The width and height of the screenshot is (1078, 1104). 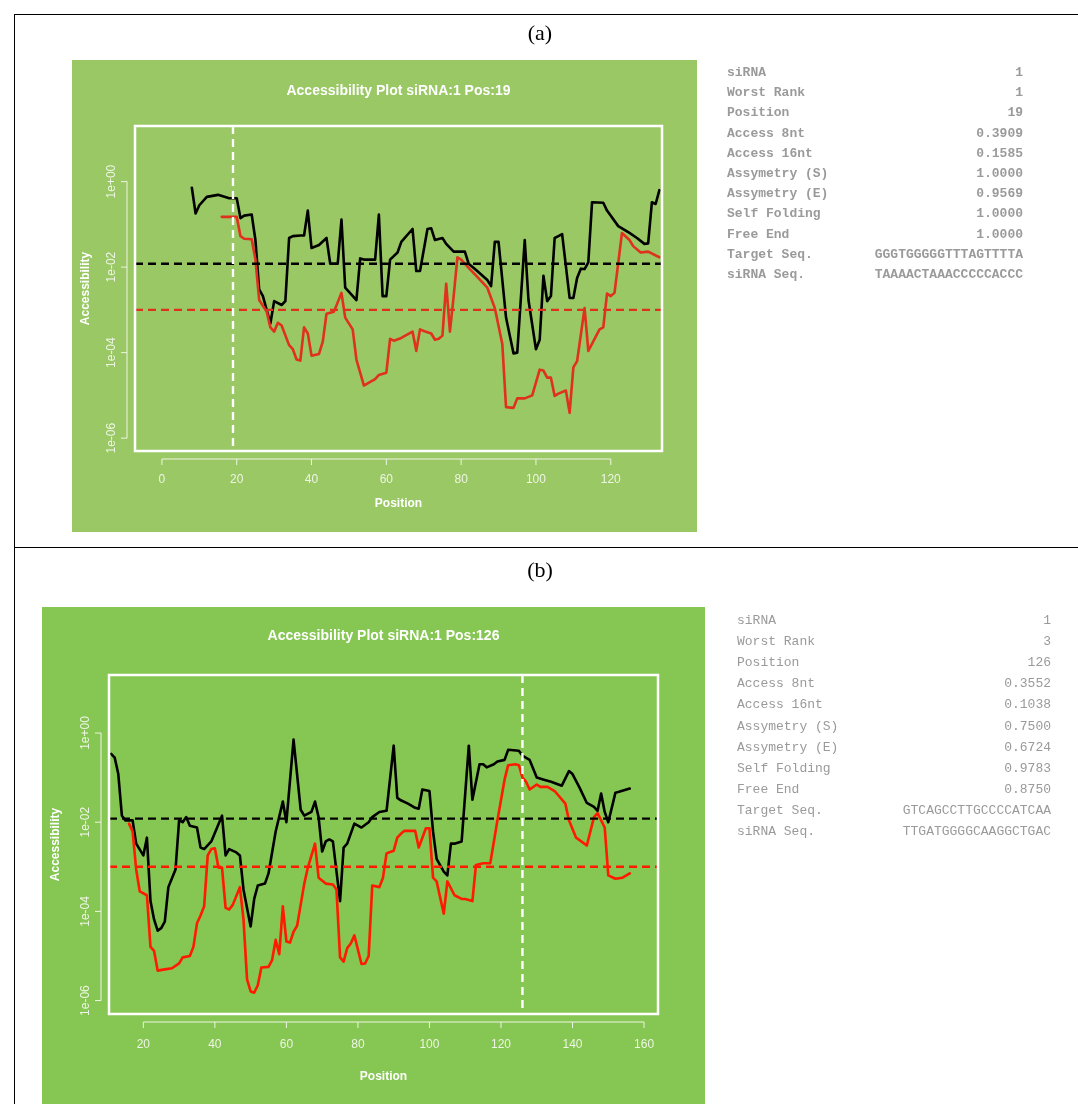 I want to click on text: 126, so click(x=1039, y=663).